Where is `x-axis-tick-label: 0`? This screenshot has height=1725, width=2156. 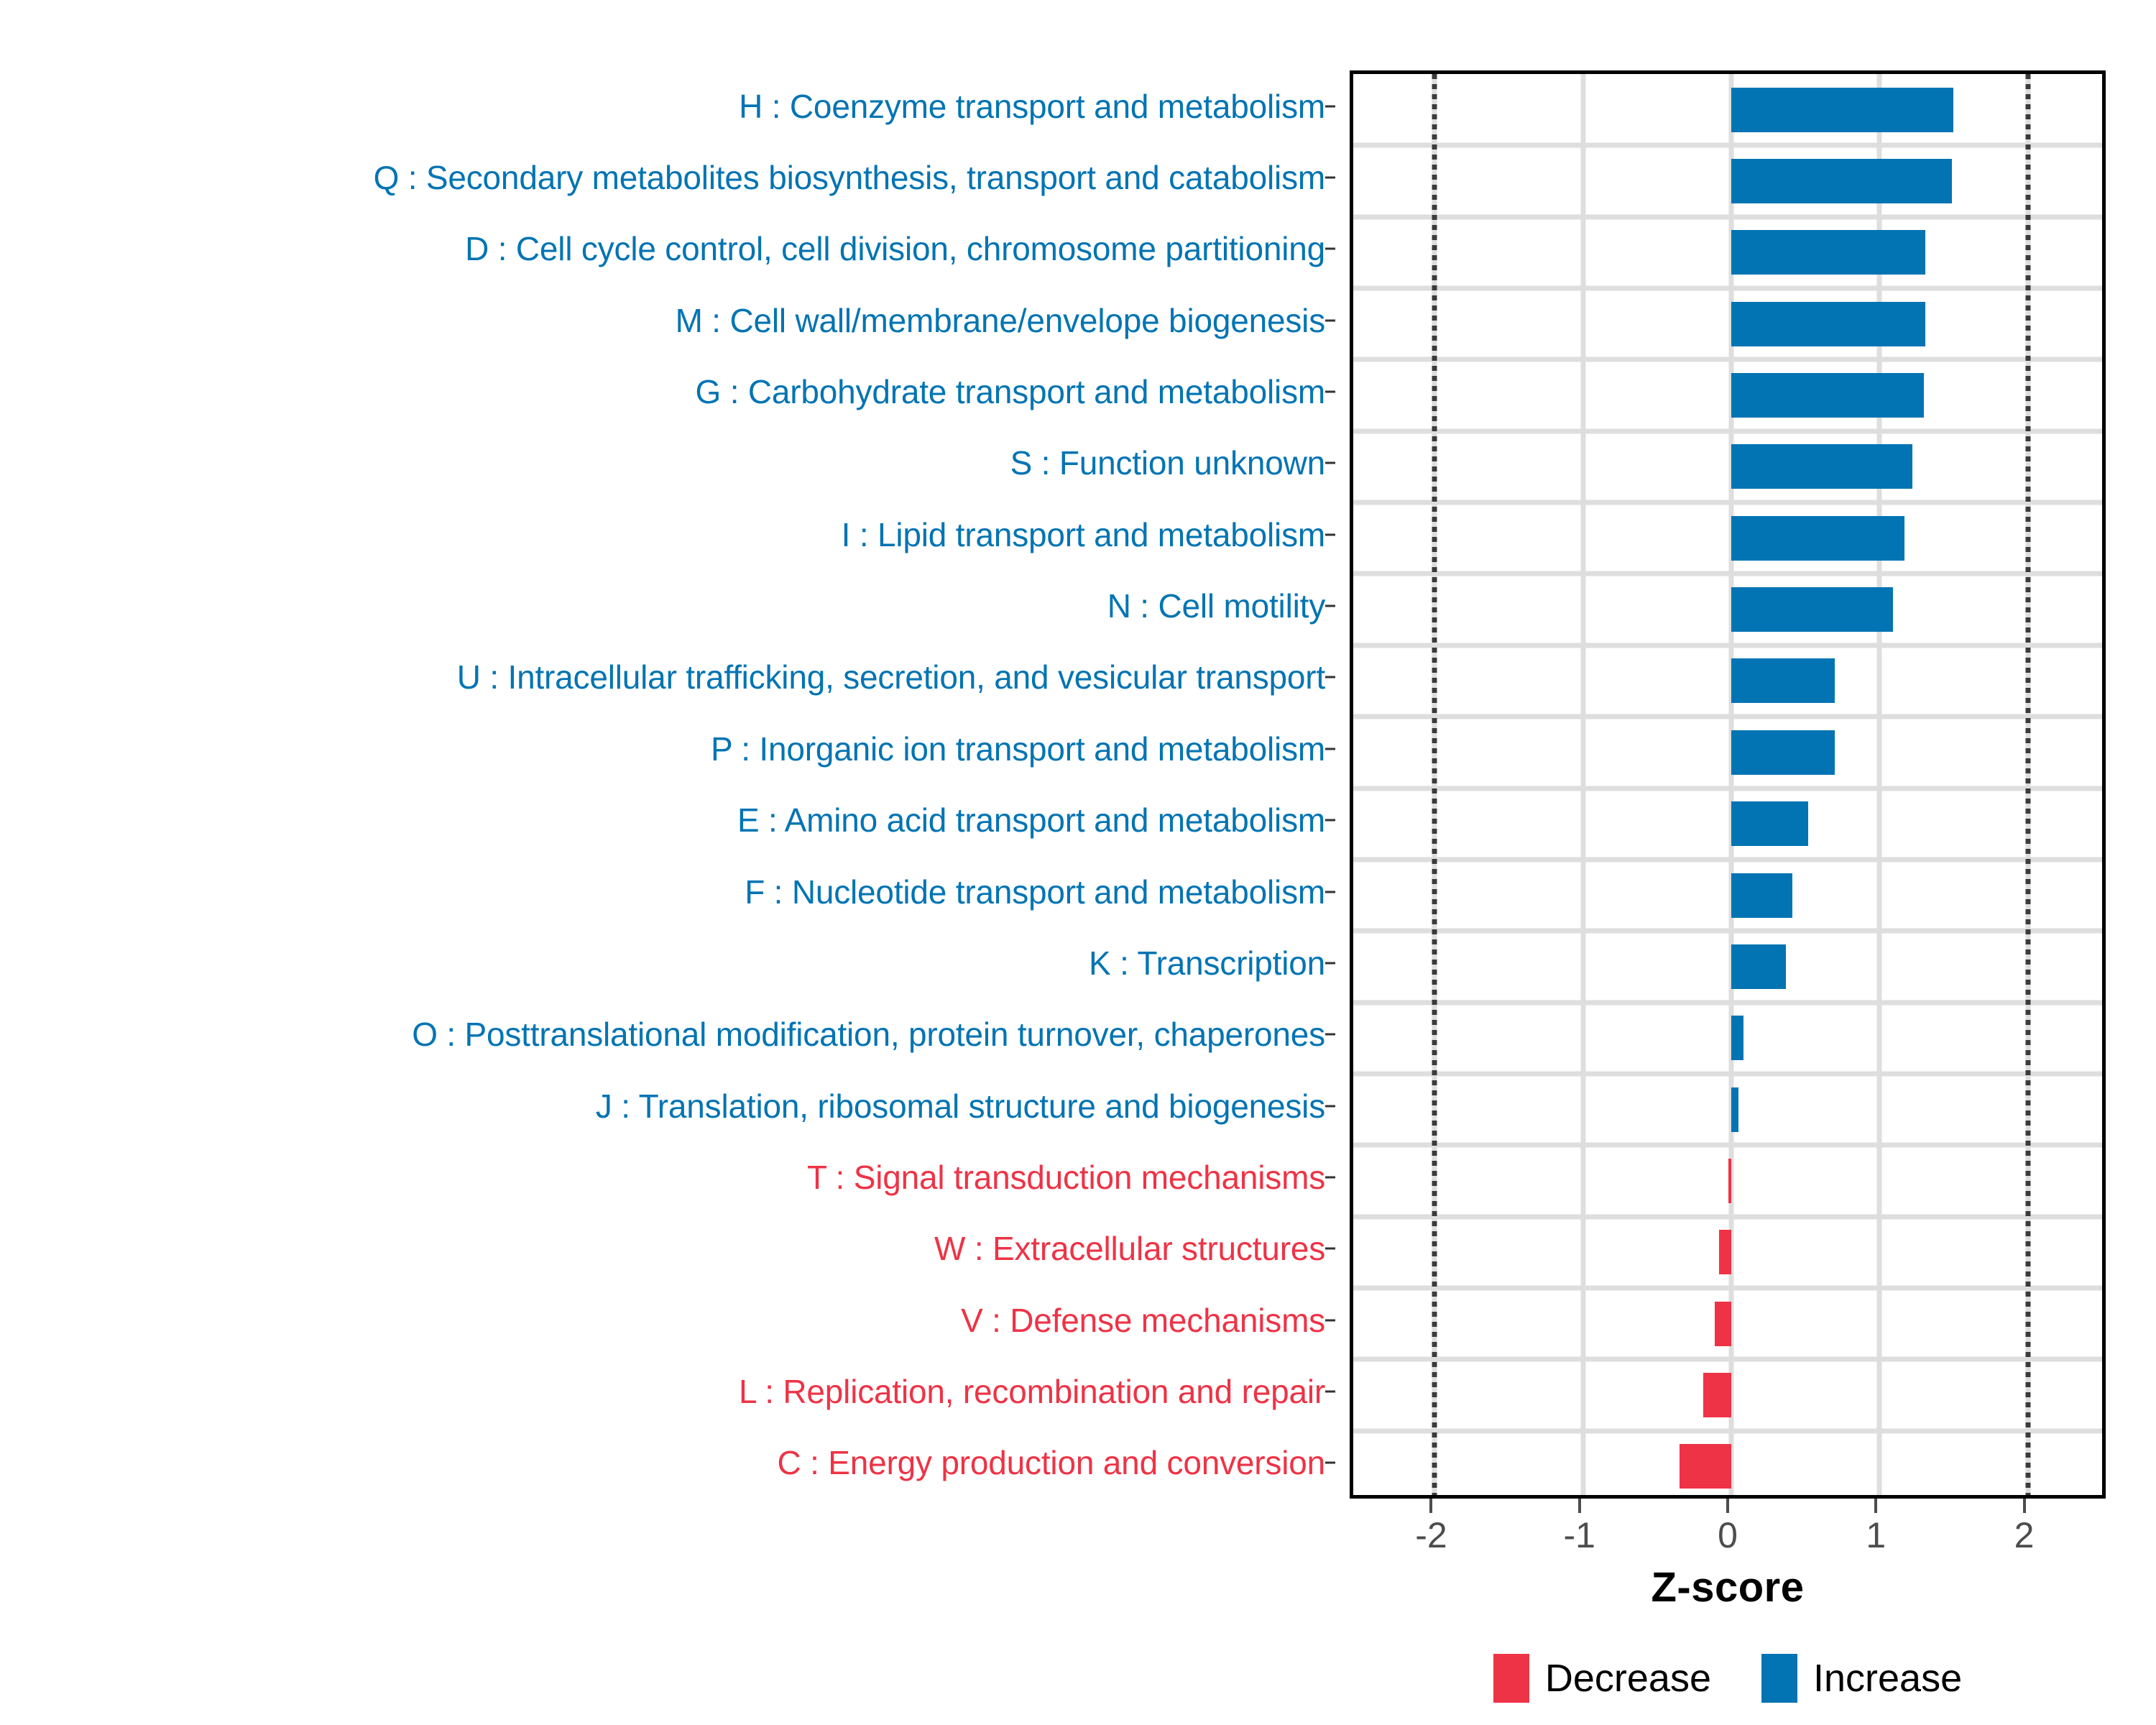 x-axis-tick-label: 0 is located at coordinates (1728, 1535).